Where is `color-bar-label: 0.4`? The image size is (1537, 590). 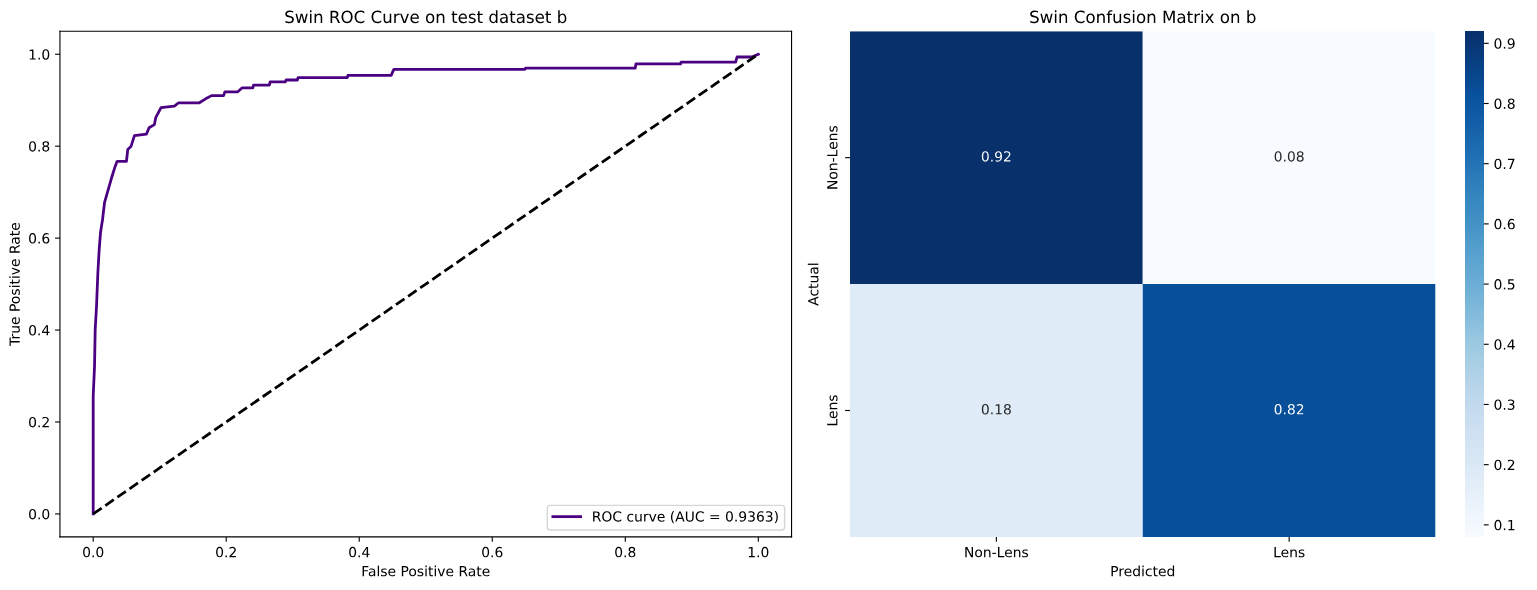 color-bar-label: 0.4 is located at coordinates (1504, 344).